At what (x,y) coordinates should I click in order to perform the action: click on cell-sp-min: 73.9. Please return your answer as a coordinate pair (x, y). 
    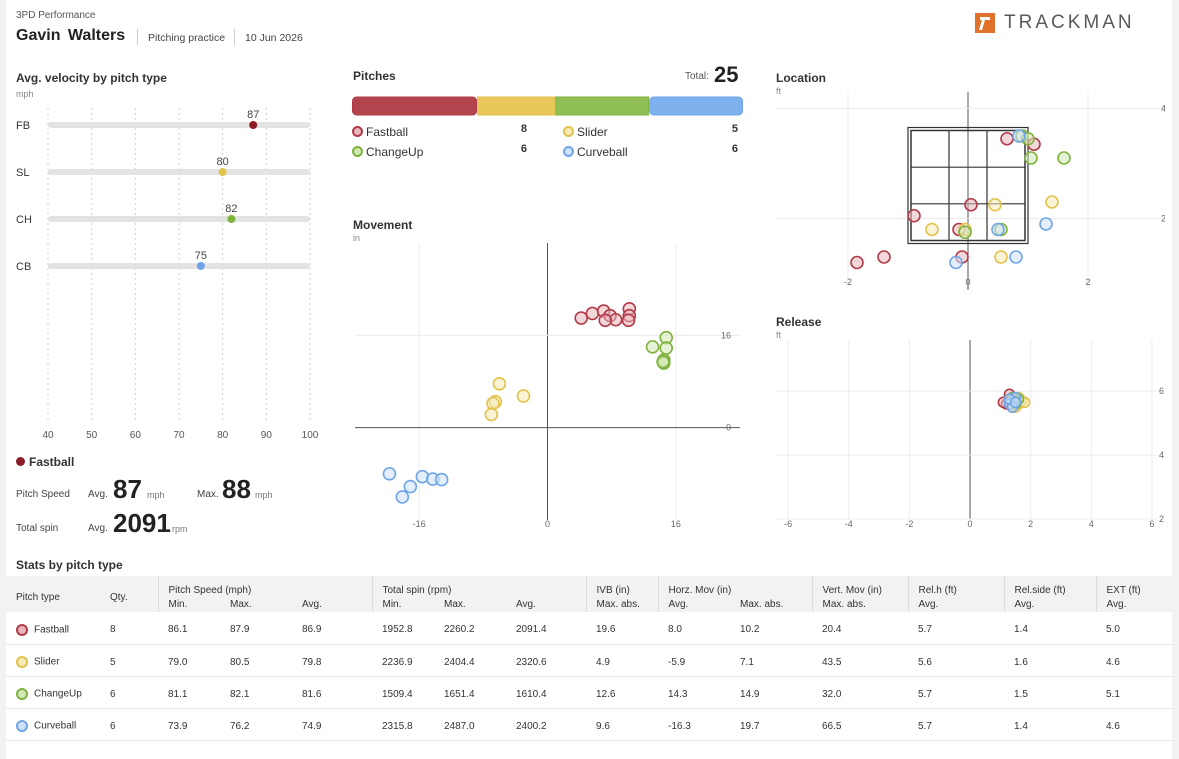
    Looking at the image, I should click on (178, 726).